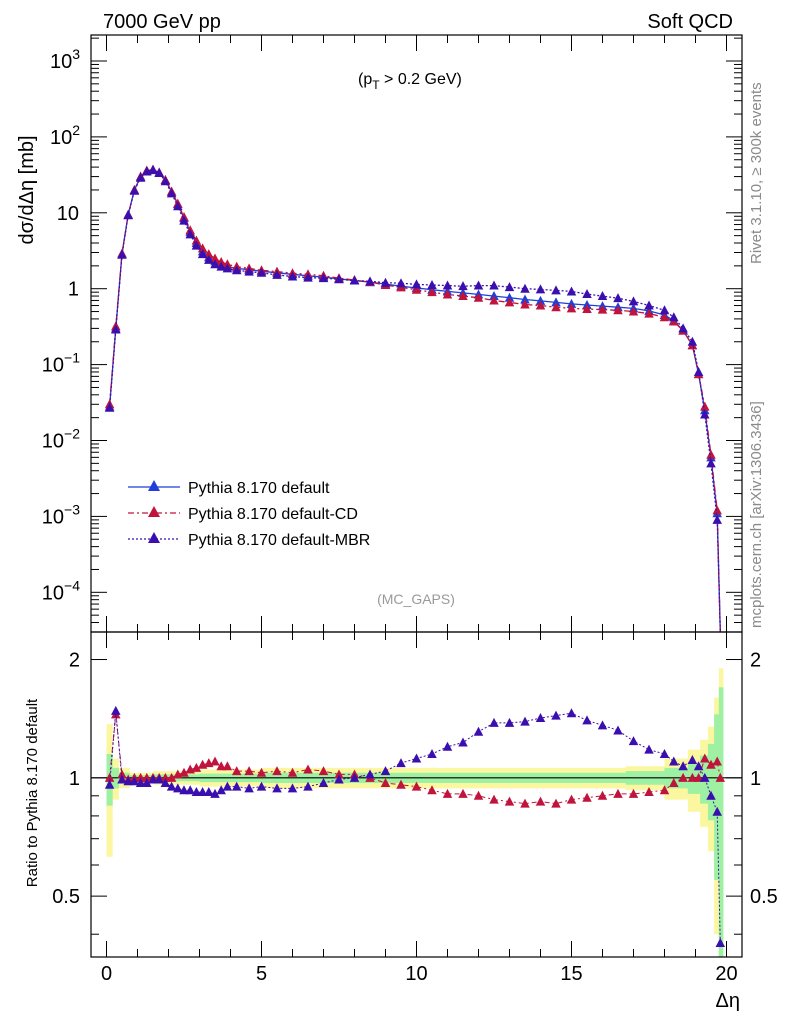 The image size is (786, 1024). I want to click on legend-marker-mbr, so click(154, 537).